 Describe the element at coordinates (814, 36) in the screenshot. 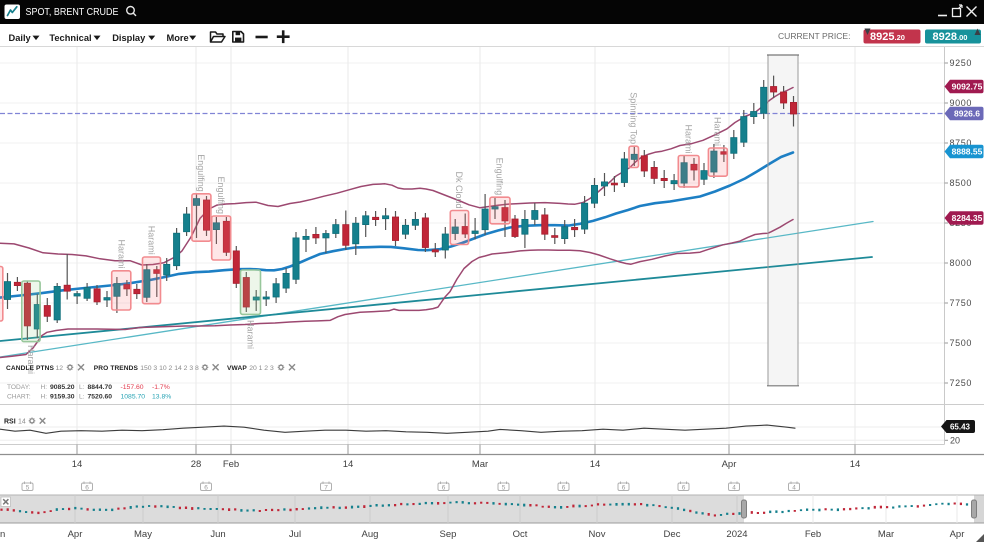

I see `svg-text: CURRENT PRICE:` at that location.